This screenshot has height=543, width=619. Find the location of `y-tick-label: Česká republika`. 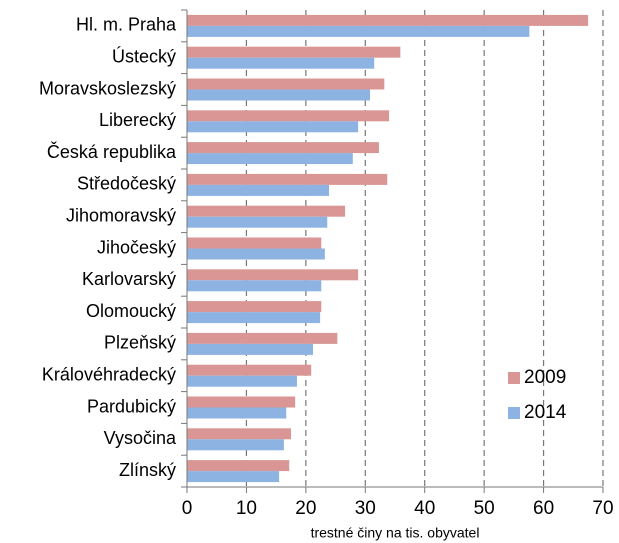

y-tick-label: Česká republika is located at coordinates (112, 151).